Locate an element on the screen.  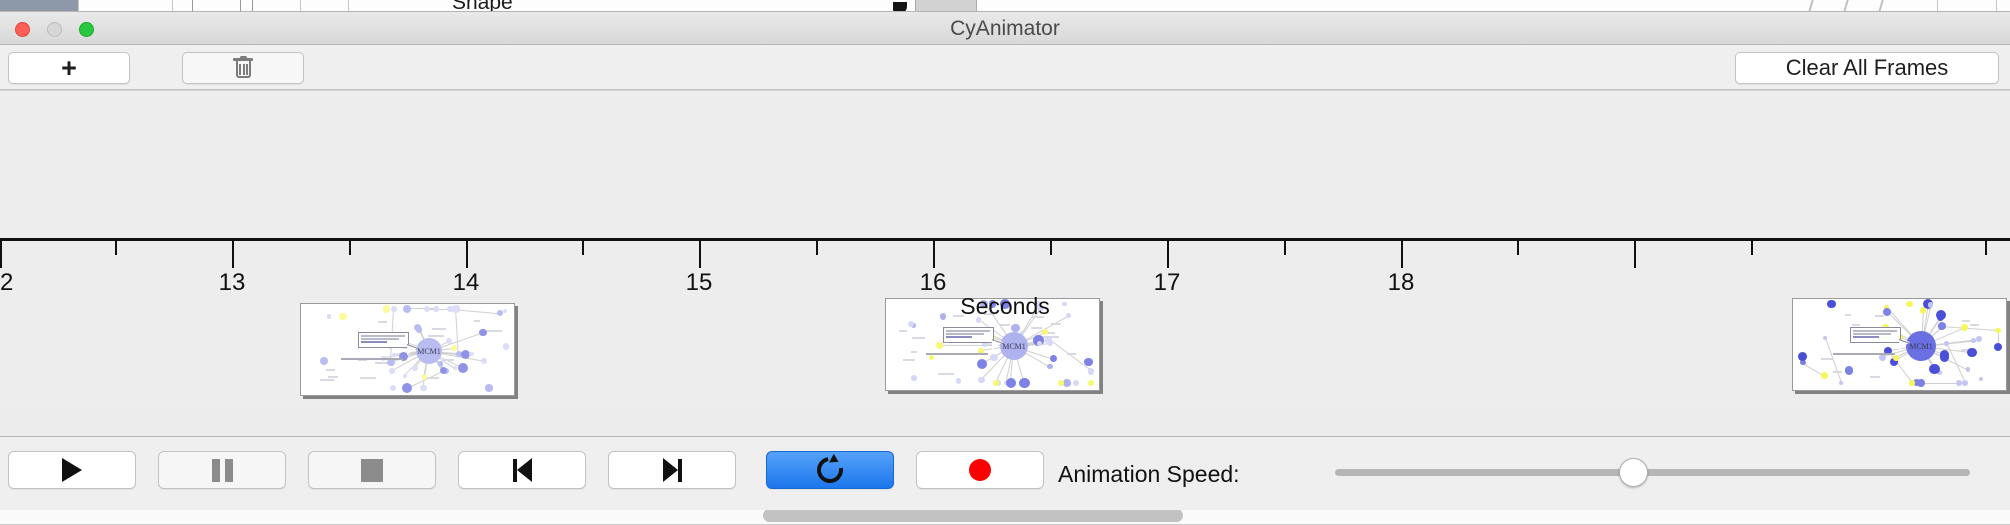
trash-icon is located at coordinates (243, 68).